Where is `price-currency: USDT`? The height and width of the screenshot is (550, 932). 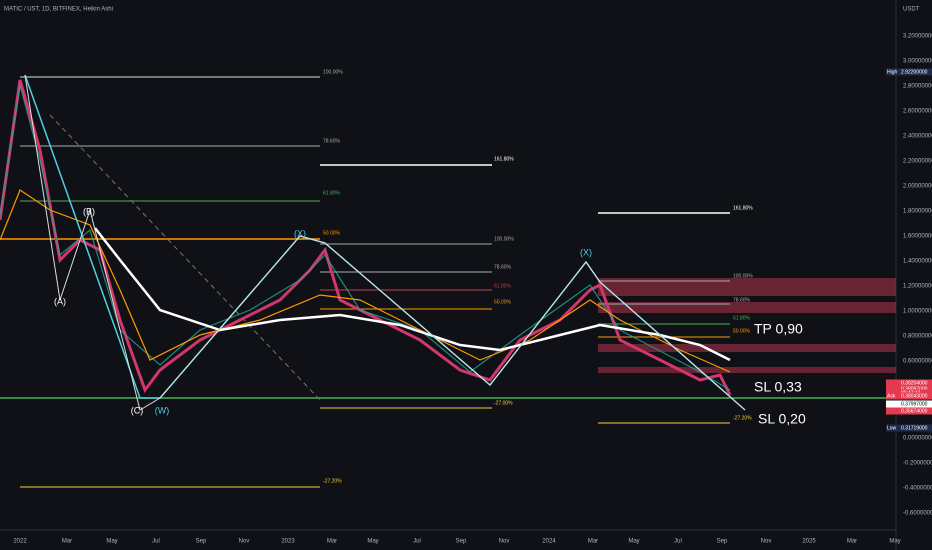 price-currency: USDT is located at coordinates (911, 10).